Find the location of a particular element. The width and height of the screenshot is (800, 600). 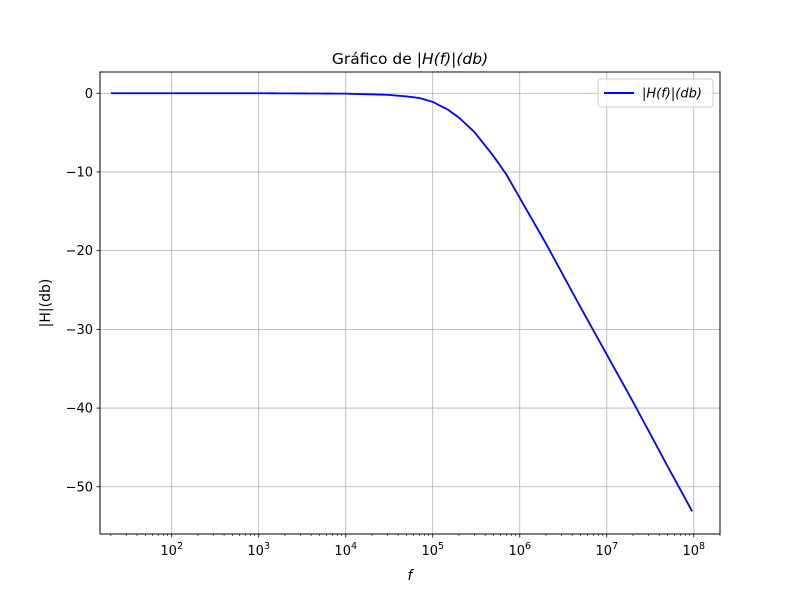

x-tick-label: 10⁵ is located at coordinates (432, 550).